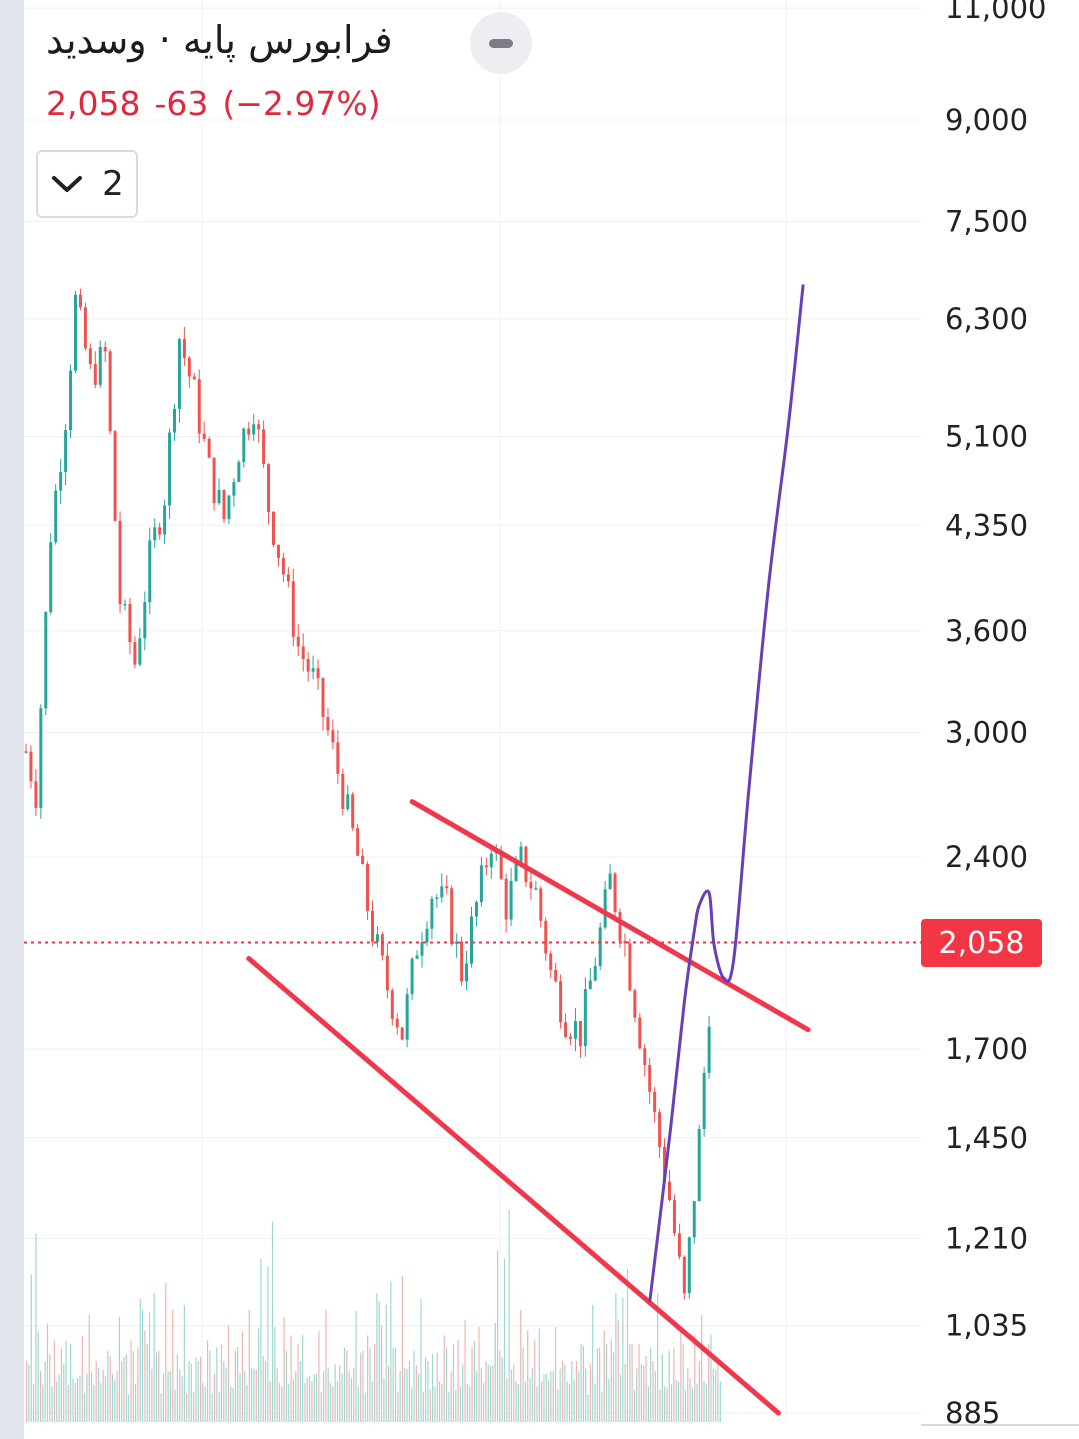 The image size is (1079, 1439). I want to click on y-tick-label: 5,100, so click(986, 437).